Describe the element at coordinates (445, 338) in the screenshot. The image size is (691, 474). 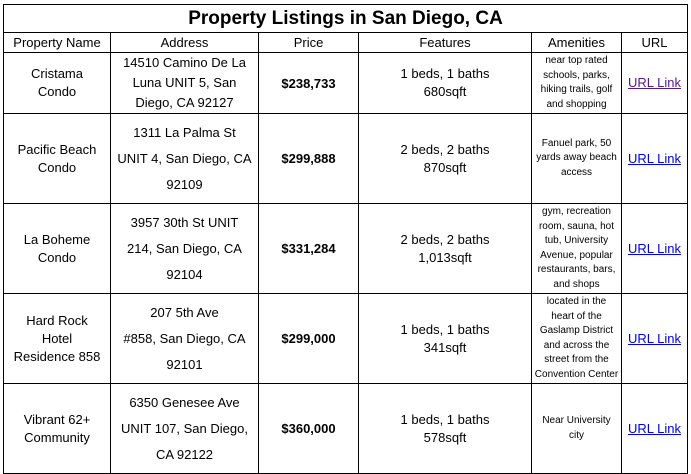
I see `features-cell: 1 beds, 1 baths 341sqft` at that location.